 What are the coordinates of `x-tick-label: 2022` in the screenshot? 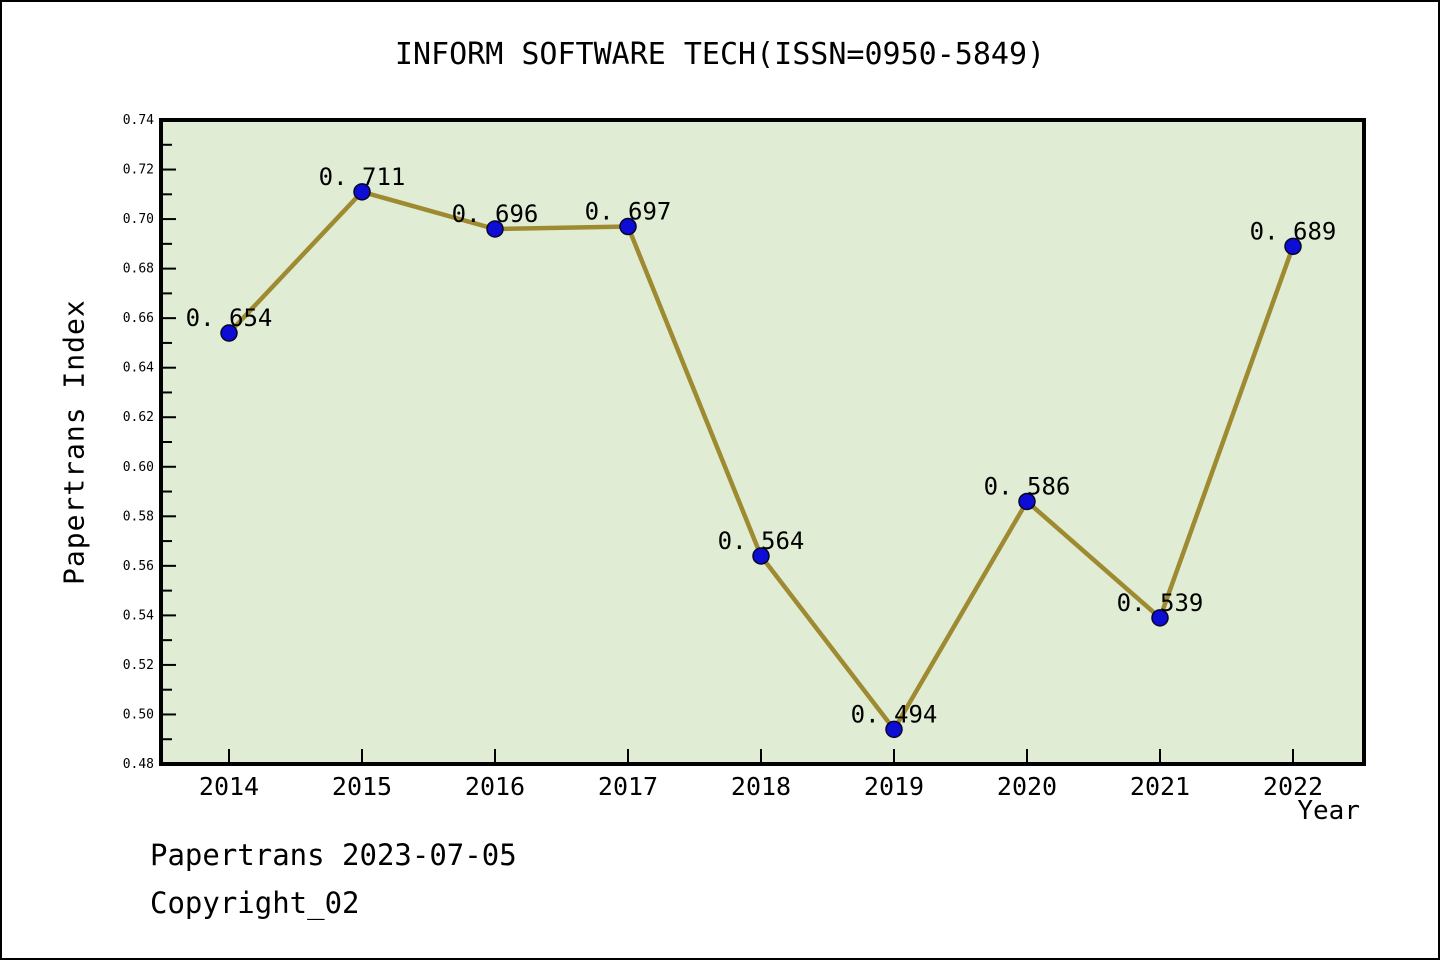 It's located at (1293, 786).